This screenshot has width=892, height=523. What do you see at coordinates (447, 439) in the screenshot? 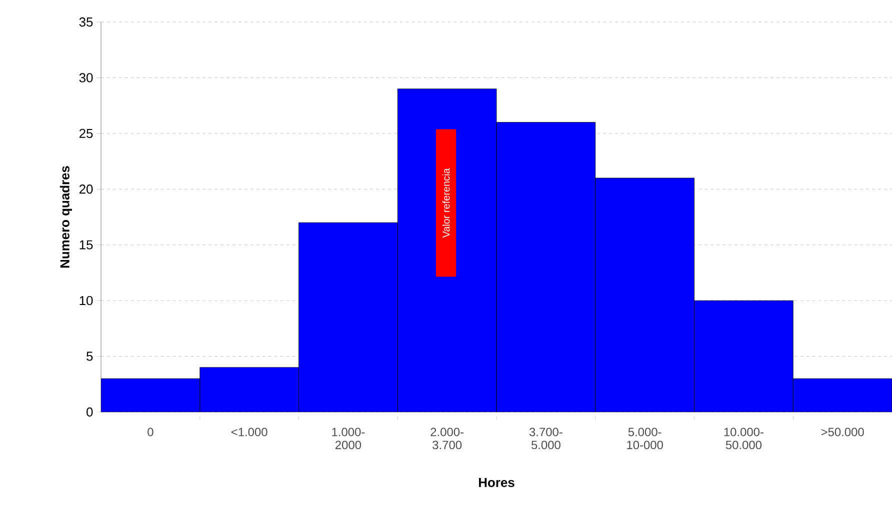
I see `x-tick-label: 2.000-3.700` at bounding box center [447, 439].